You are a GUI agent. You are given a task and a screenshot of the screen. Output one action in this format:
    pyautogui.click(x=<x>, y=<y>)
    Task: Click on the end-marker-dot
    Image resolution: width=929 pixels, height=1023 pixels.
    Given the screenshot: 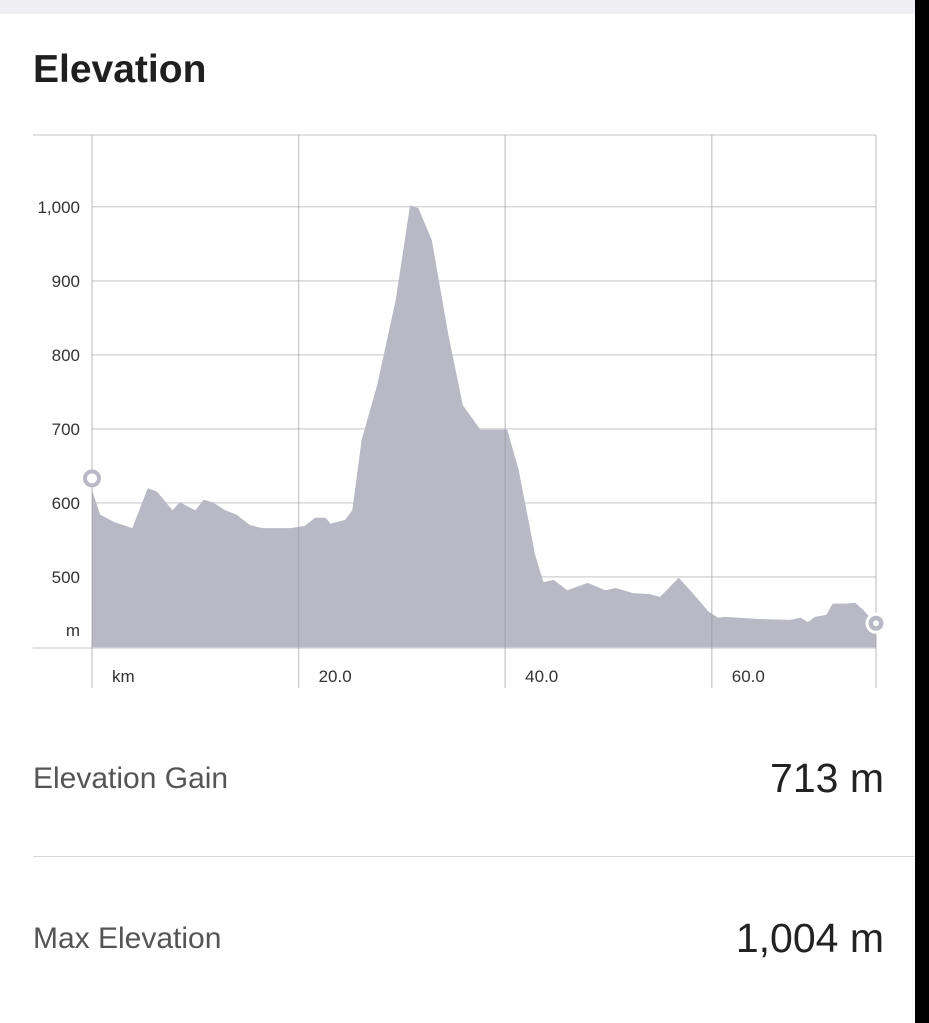 What is the action you would take?
    pyautogui.click(x=876, y=623)
    